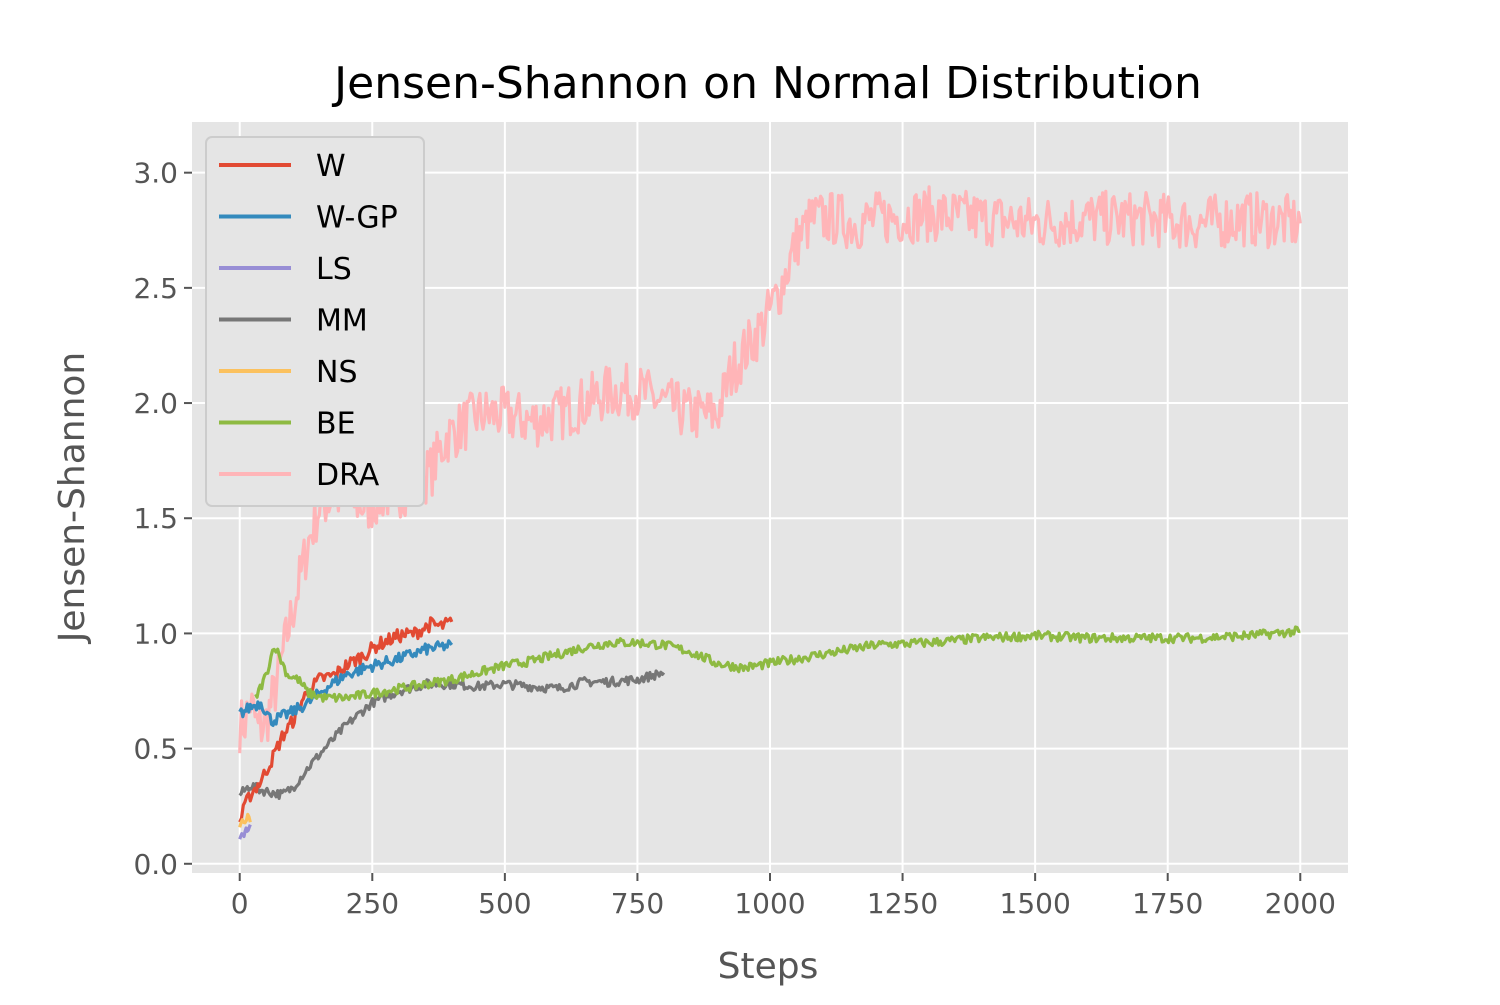 The width and height of the screenshot is (1500, 1005). I want to click on x-tick-label: 1500, so click(1035, 903).